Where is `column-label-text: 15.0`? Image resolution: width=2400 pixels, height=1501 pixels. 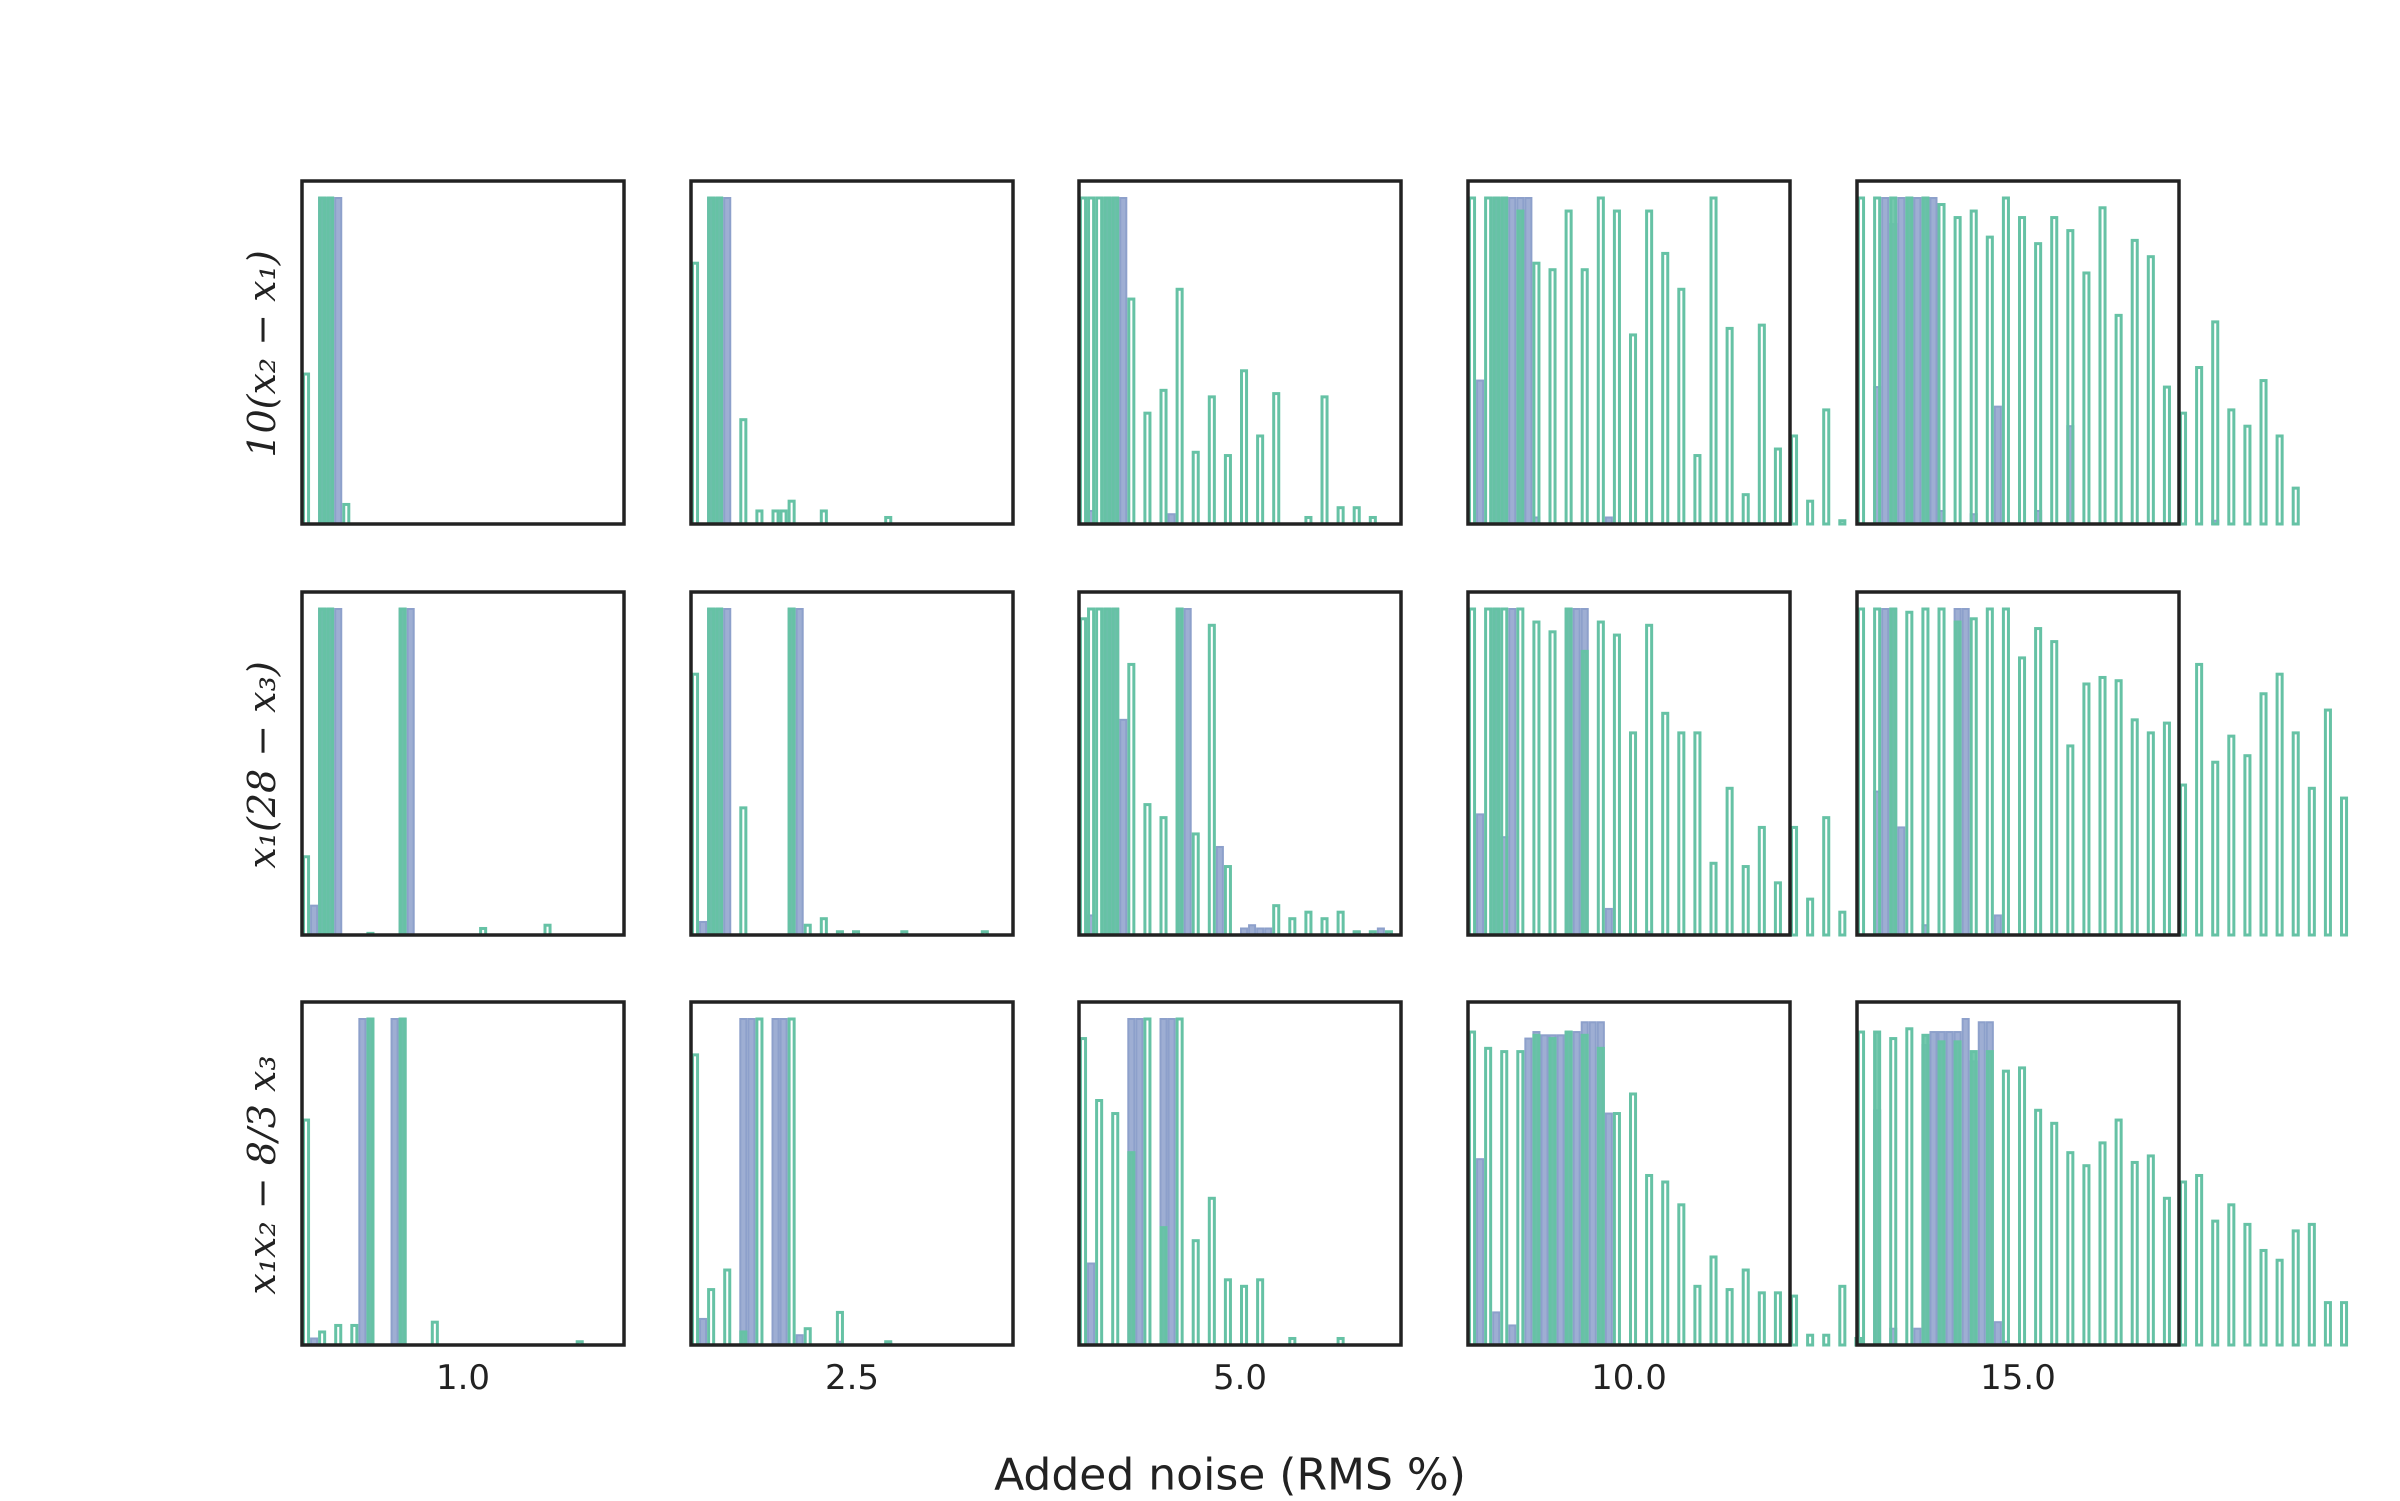
column-label-text: 15.0 is located at coordinates (2018, 1378).